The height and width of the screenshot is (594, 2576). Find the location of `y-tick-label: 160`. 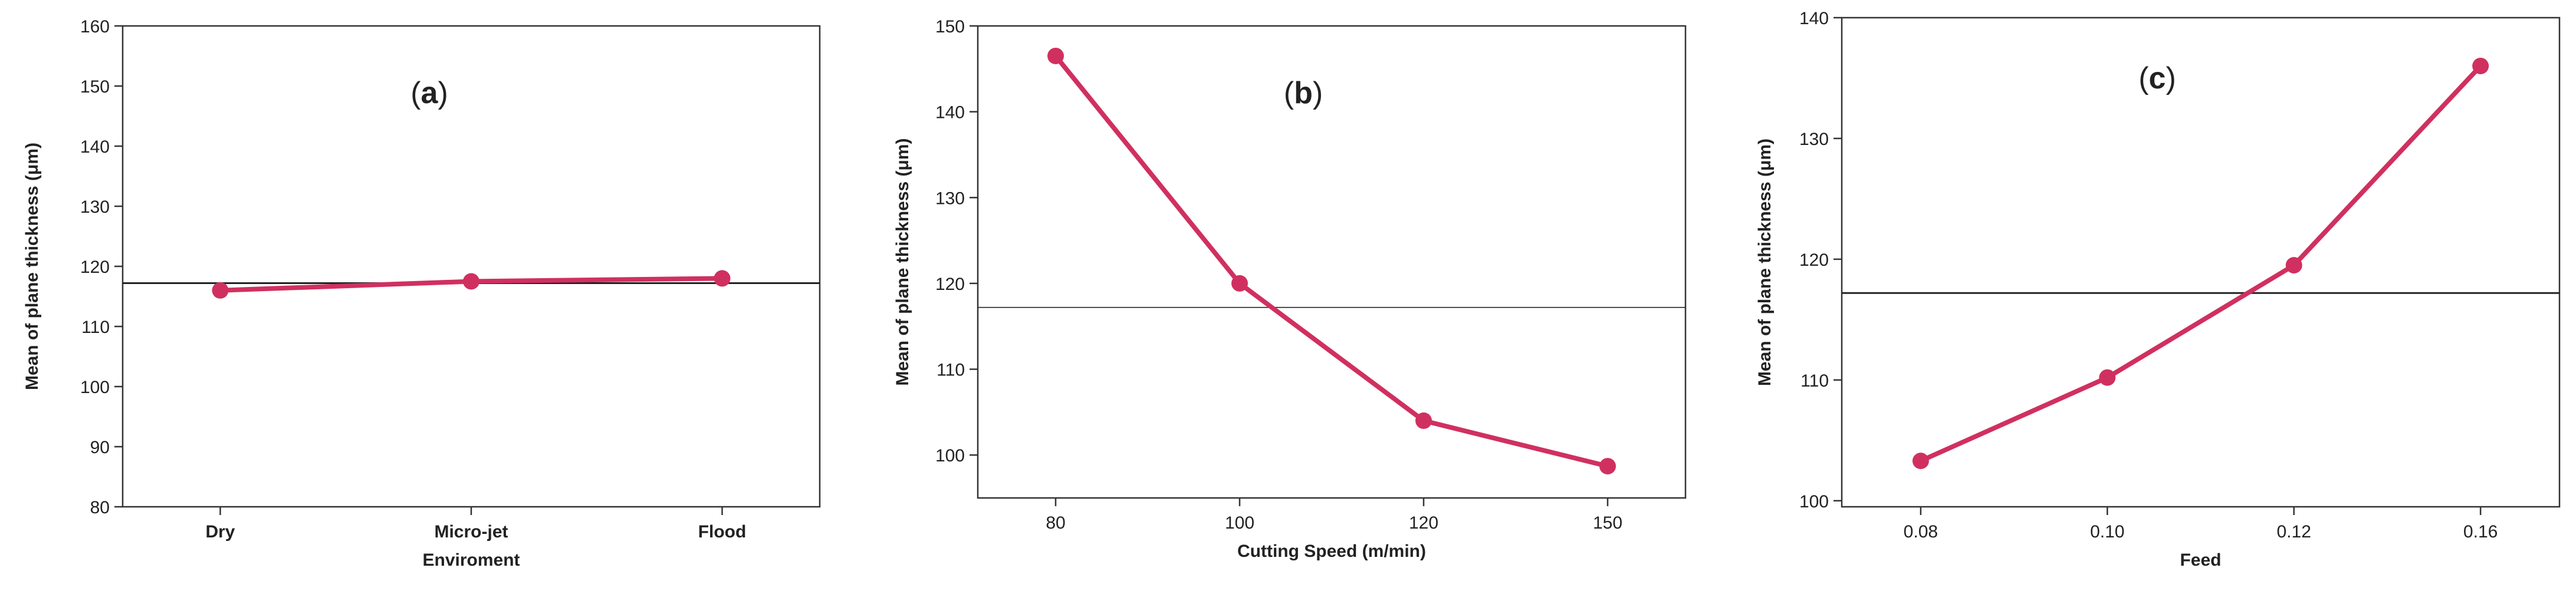

y-tick-label: 160 is located at coordinates (95, 27).